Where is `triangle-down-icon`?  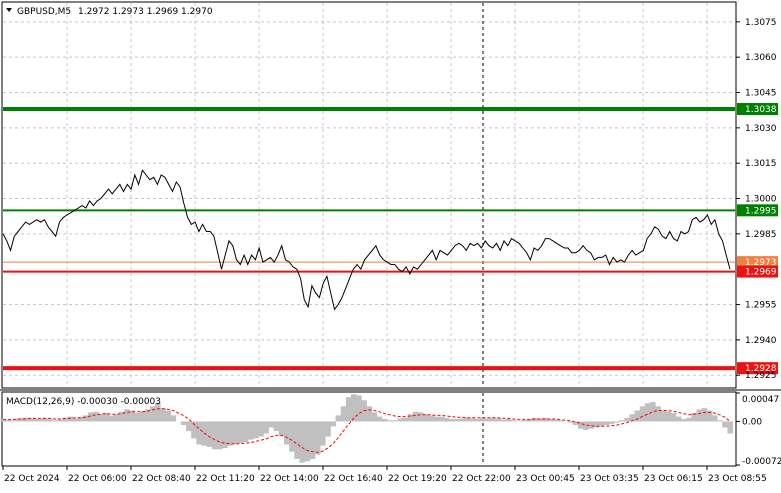 triangle-down-icon is located at coordinates (9, 10).